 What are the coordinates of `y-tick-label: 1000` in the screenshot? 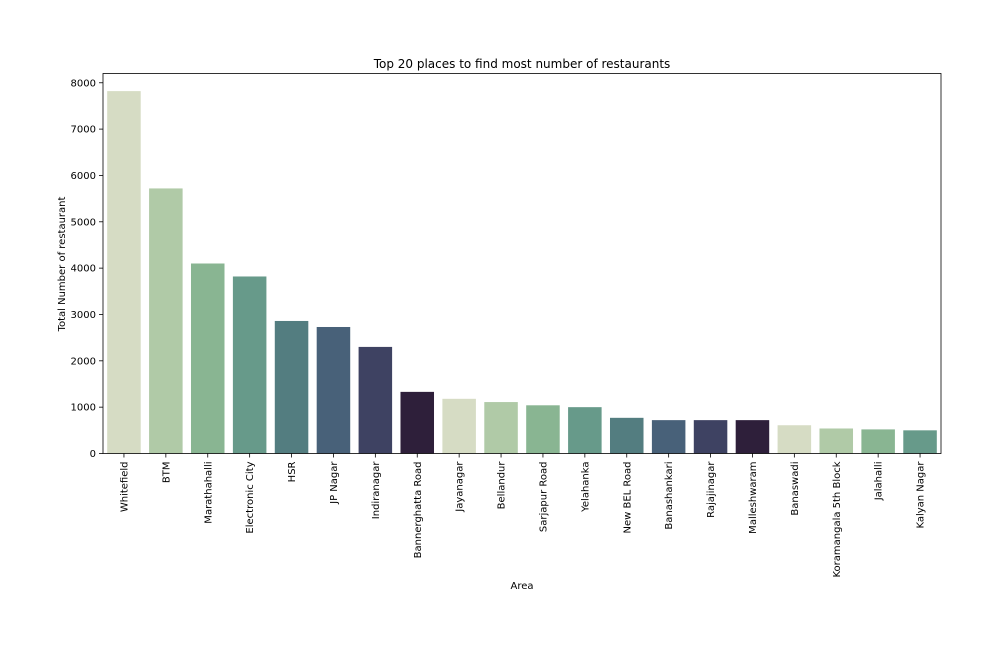 It's located at (83, 408).